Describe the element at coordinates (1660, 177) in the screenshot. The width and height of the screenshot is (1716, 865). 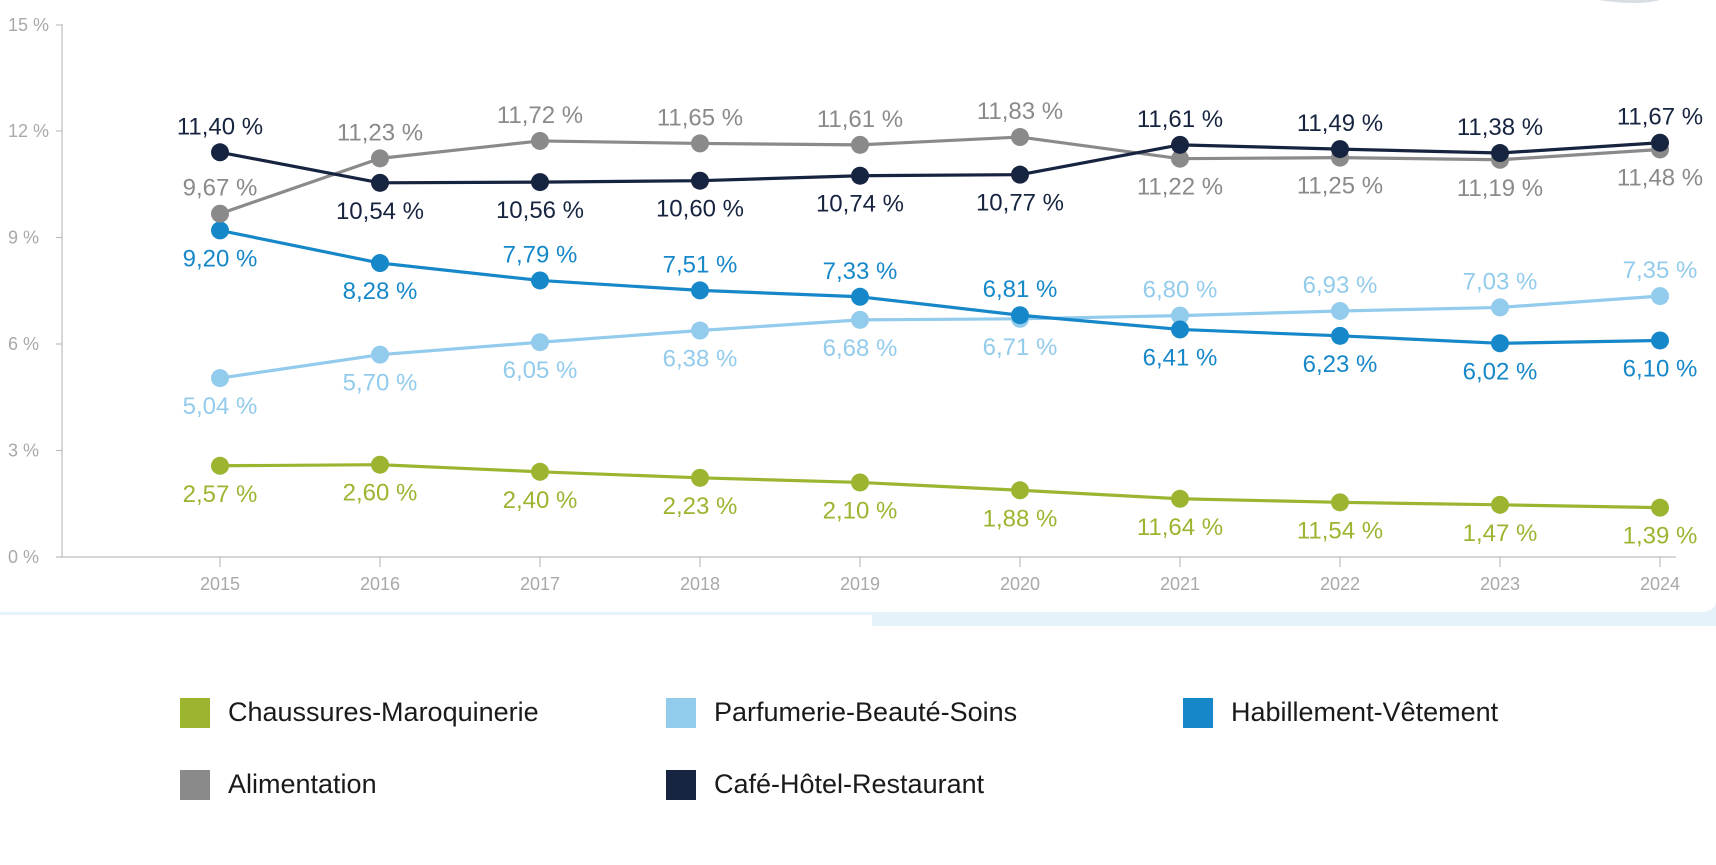
I see `data-label: 11,48 %` at that location.